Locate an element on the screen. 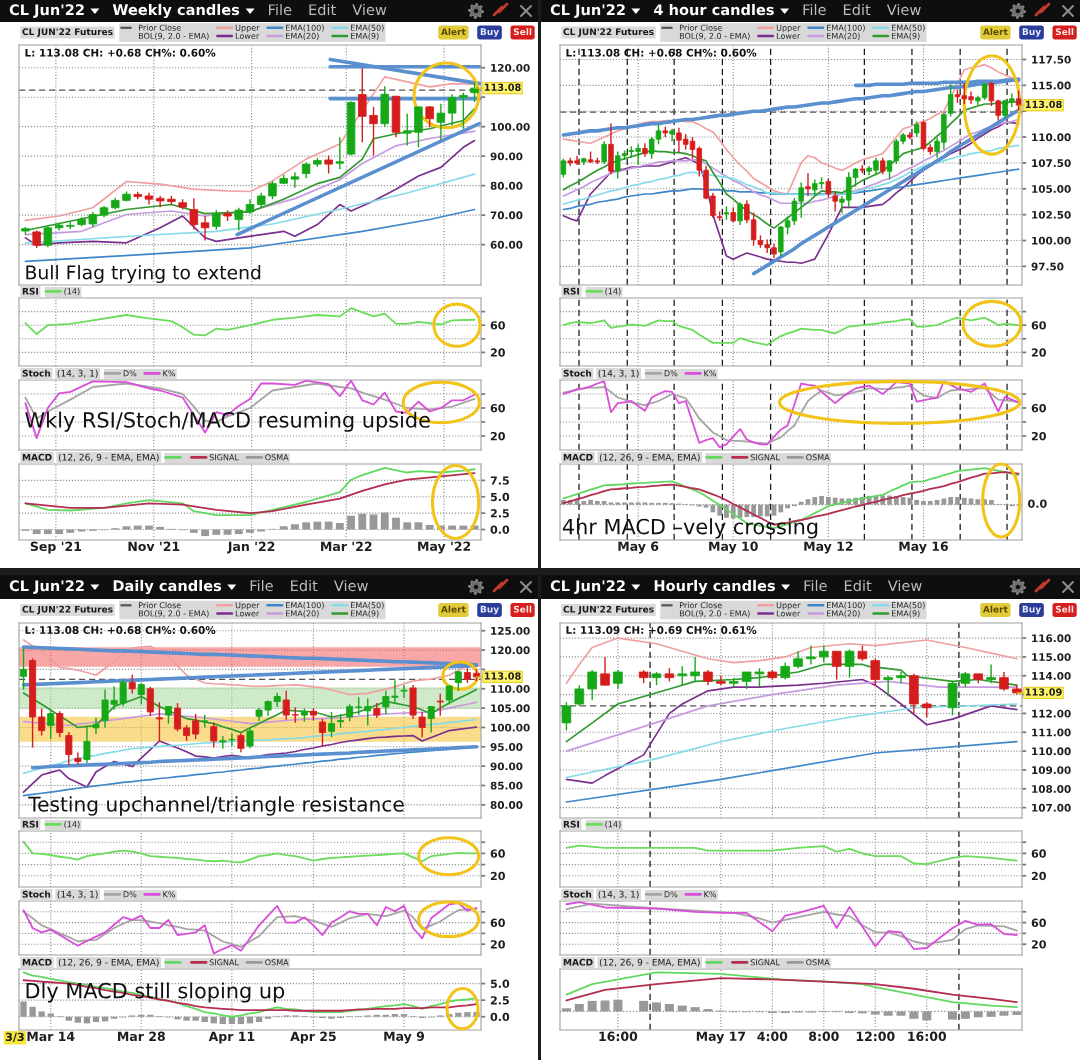  x-tick-label: Mar '22 is located at coordinates (346, 546).